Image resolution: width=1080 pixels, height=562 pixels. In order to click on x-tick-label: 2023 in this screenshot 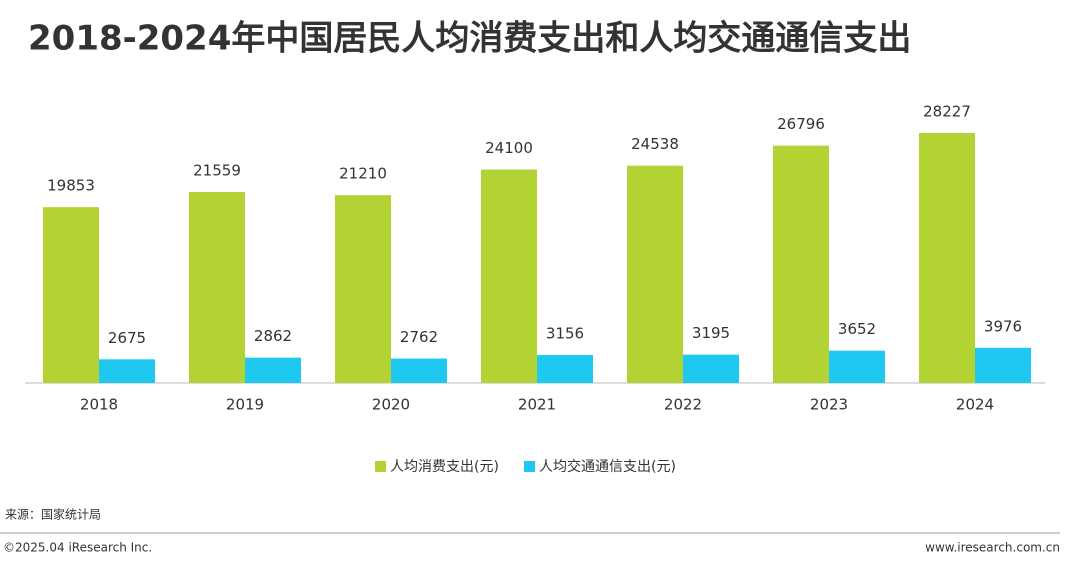, I will do `click(829, 405)`.